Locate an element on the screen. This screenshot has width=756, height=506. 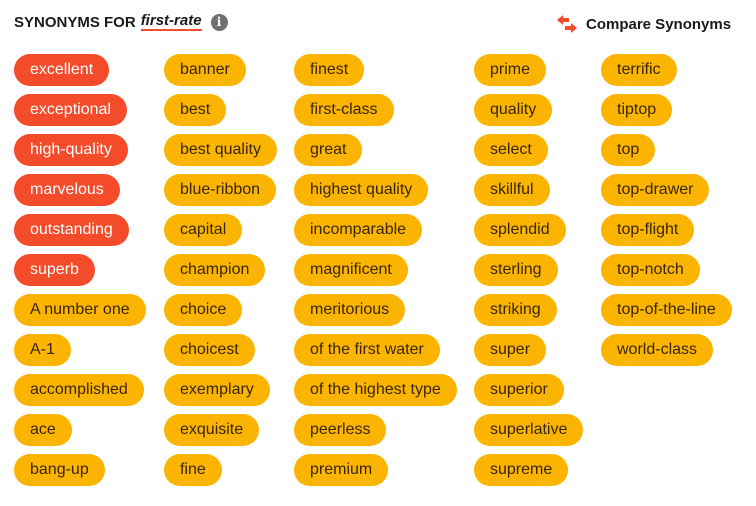
synonym-chip: premium is located at coordinates (341, 470).